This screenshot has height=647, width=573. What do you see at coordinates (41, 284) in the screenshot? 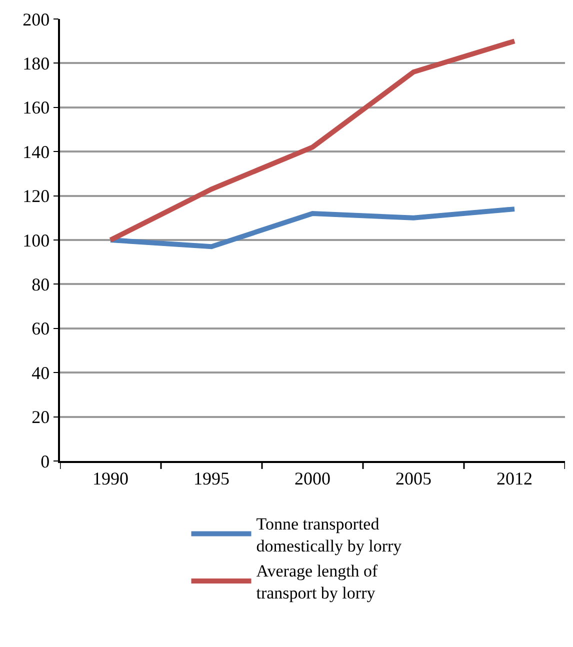
I see `y-tick-label: 80` at bounding box center [41, 284].